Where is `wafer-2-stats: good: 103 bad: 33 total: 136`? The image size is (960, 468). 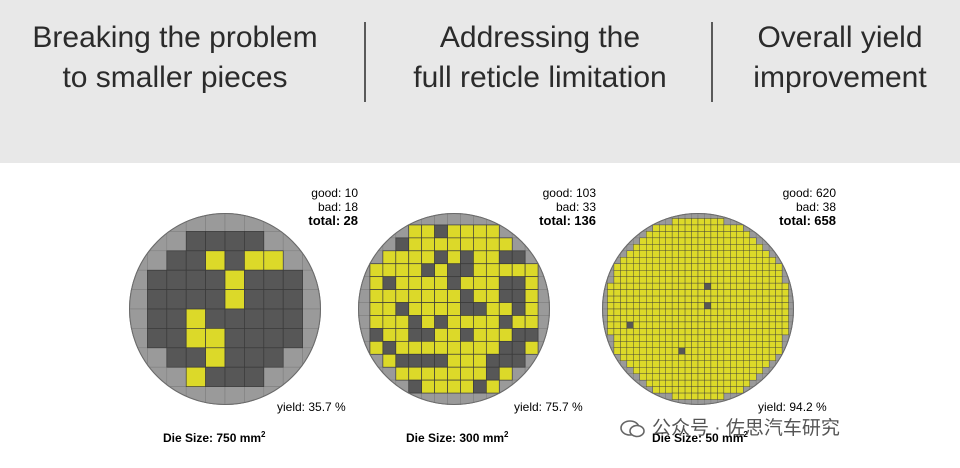
wafer-2-stats: good: 103 bad: 33 total: 136 is located at coordinates (538, 207).